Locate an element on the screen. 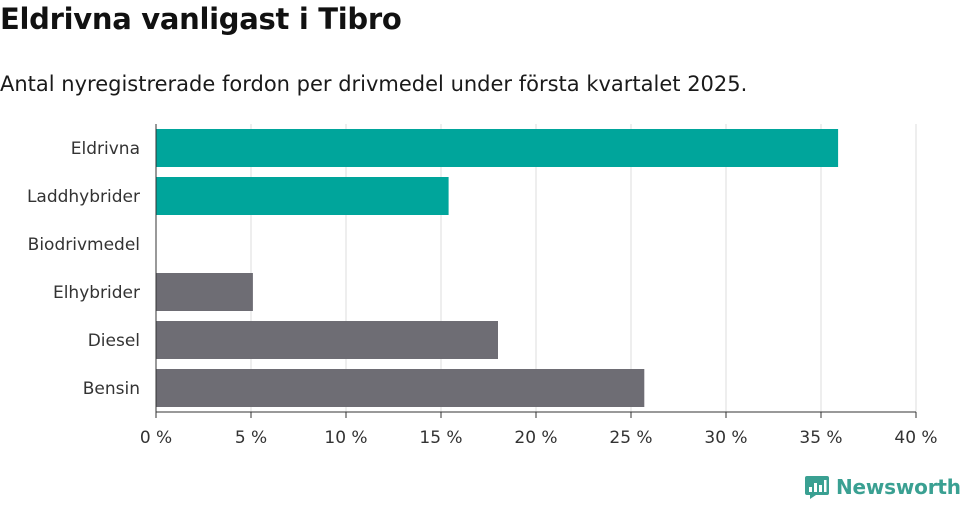  x-tick-label-7: 35 % is located at coordinates (820, 438).